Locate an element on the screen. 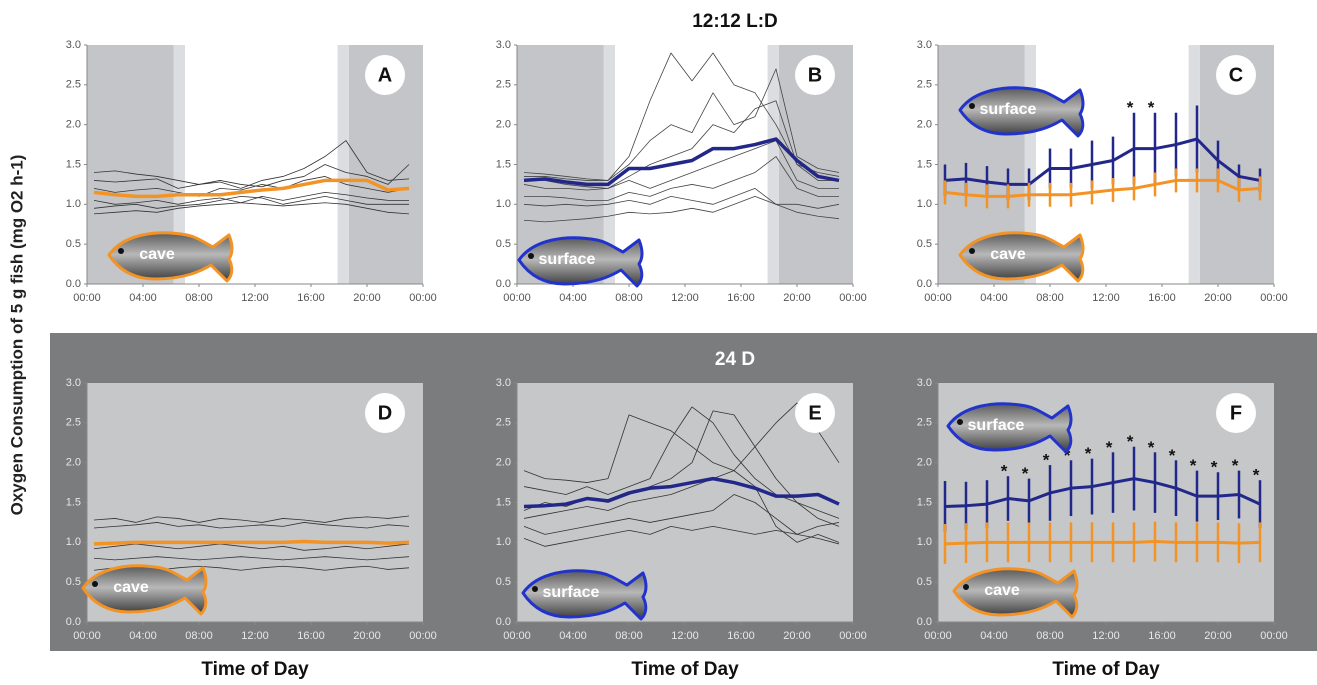 This screenshot has width=1317, height=685. panel-letter: A is located at coordinates (385, 75).